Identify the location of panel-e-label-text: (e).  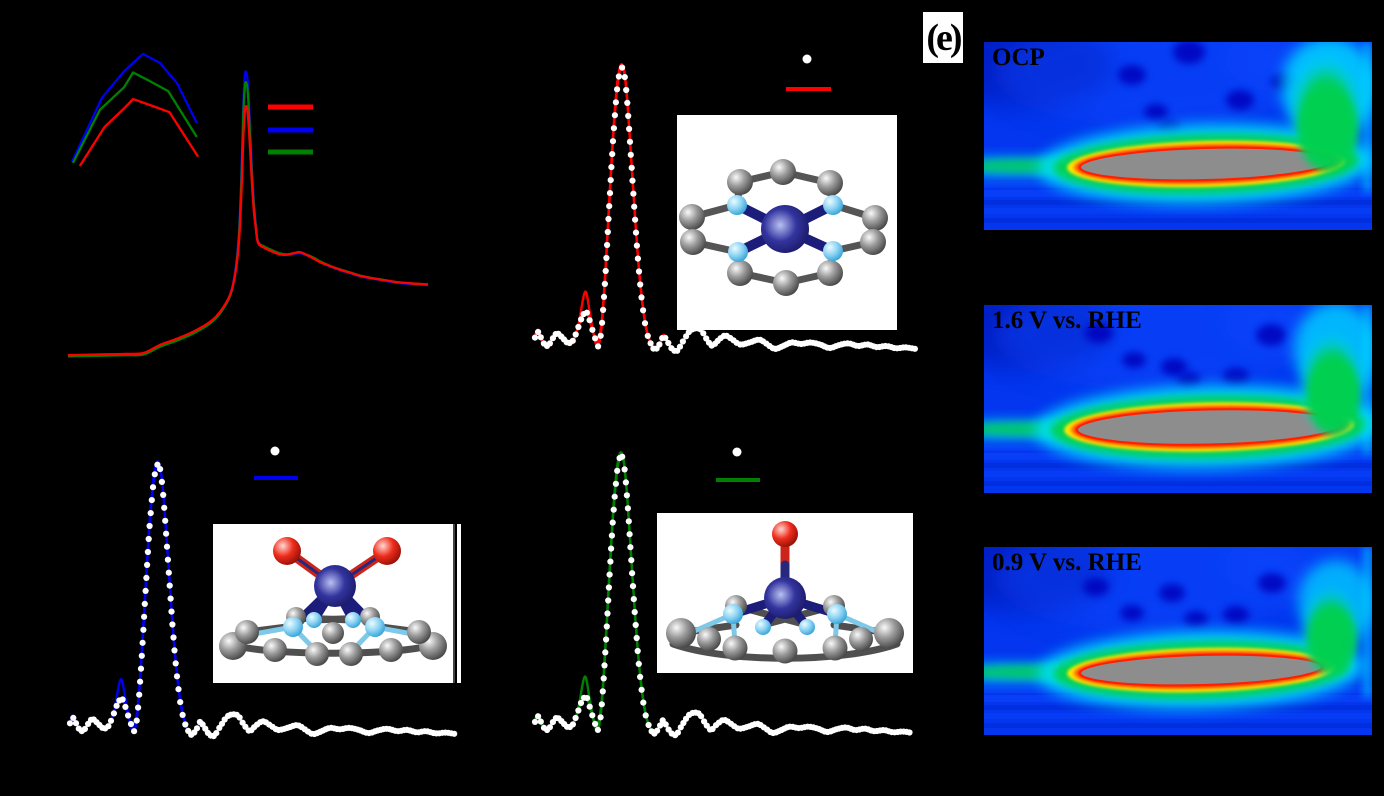
(944, 37).